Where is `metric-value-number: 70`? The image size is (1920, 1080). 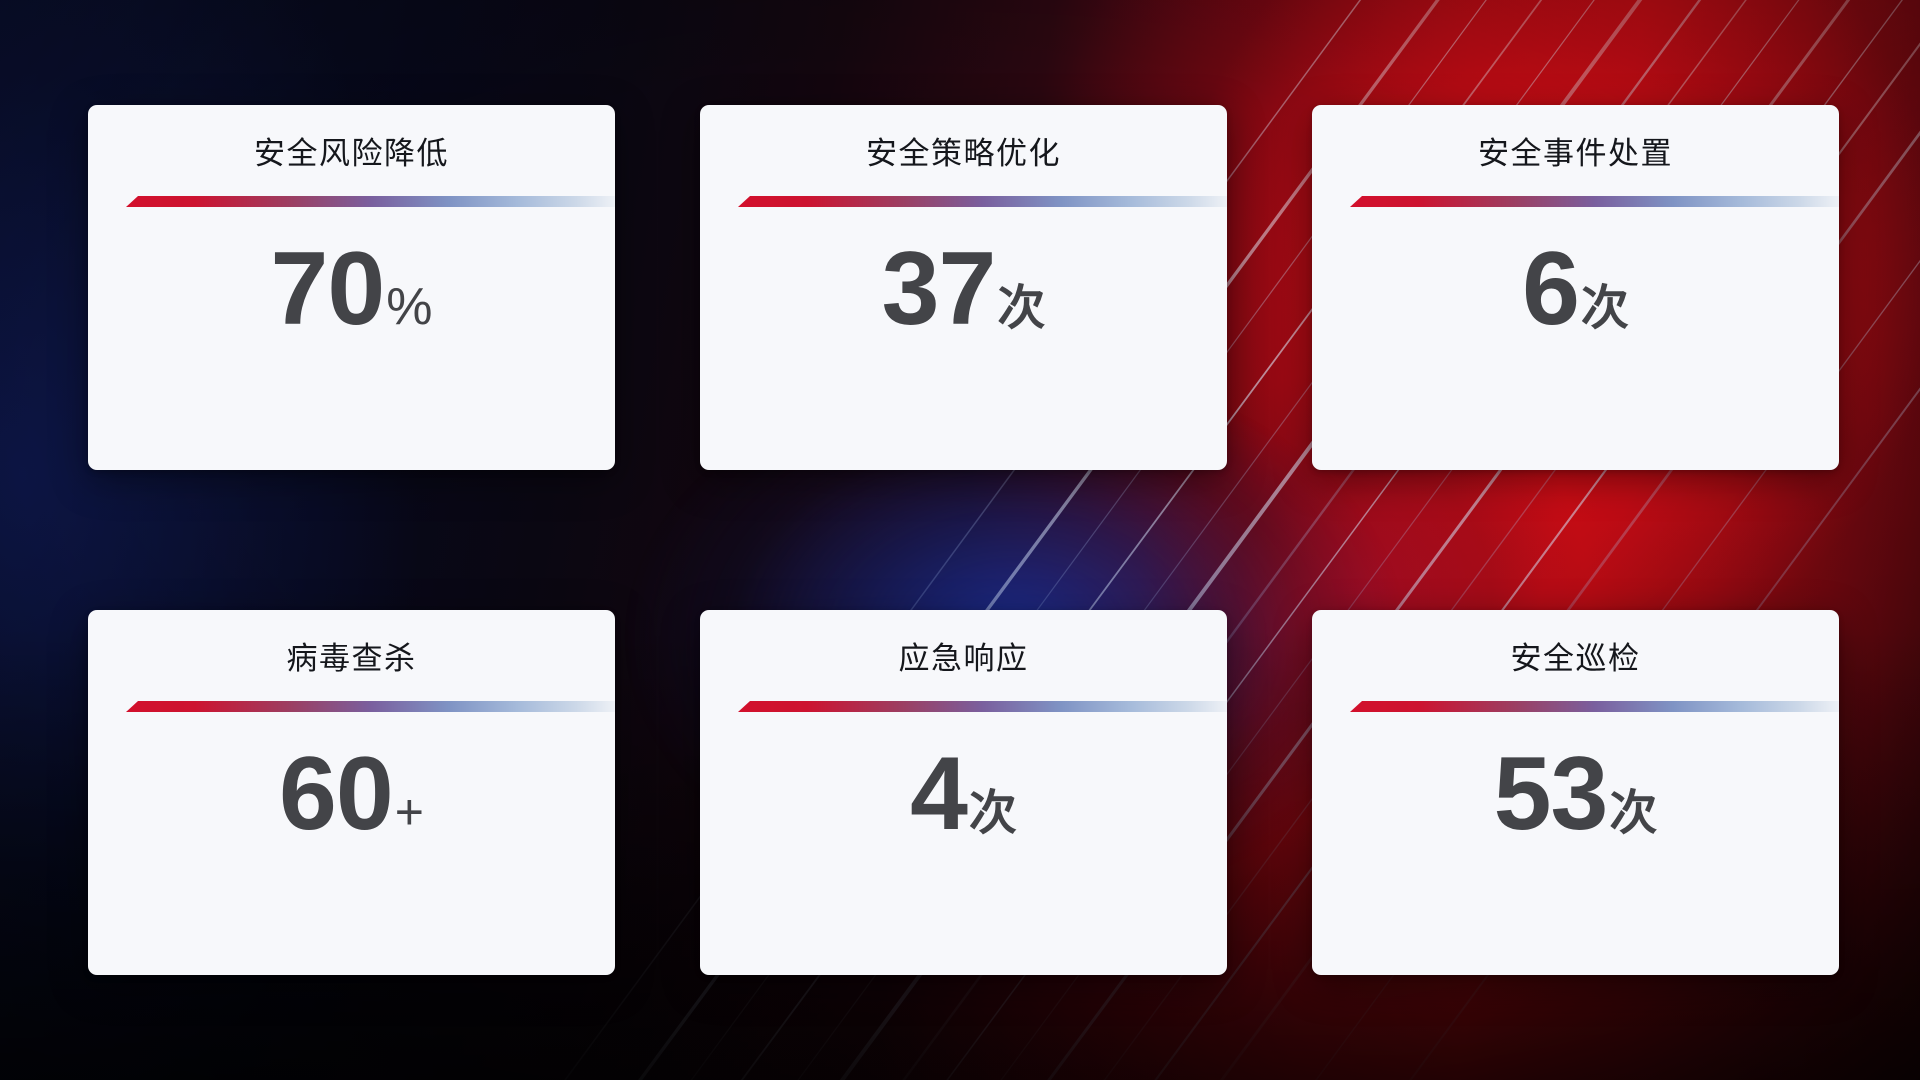
metric-value-number: 70 is located at coordinates (328, 289).